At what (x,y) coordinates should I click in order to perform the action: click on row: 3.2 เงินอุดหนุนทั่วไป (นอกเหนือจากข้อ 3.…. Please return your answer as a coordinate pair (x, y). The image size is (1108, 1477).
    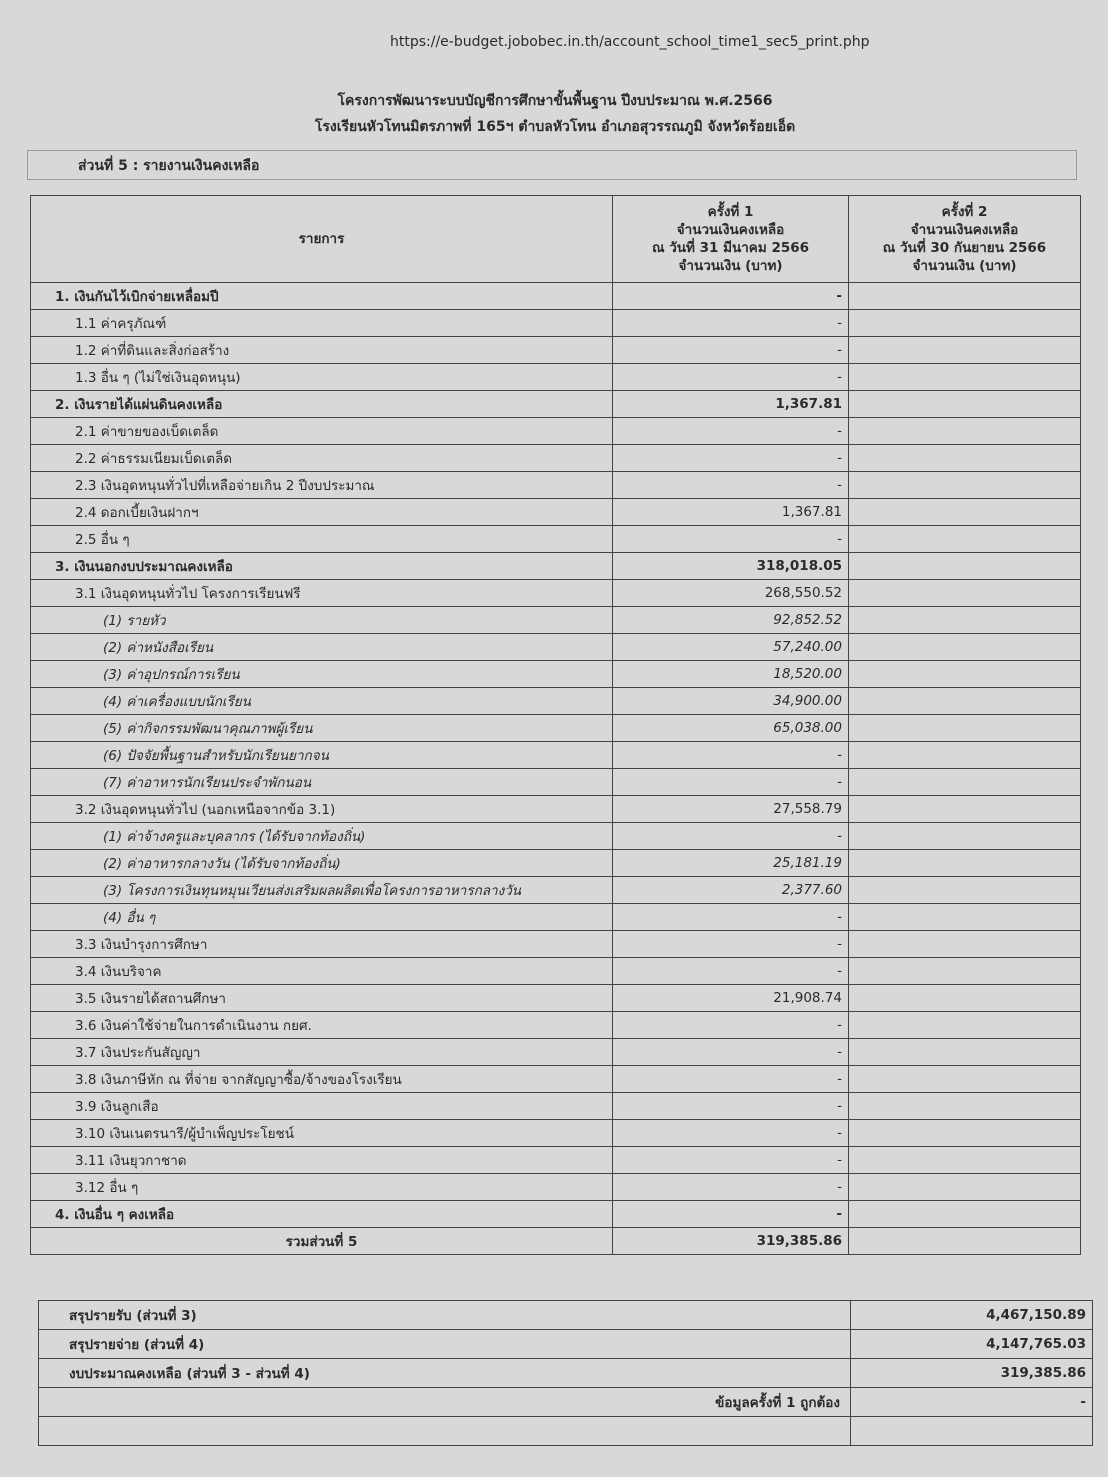
    Looking at the image, I should click on (555, 809).